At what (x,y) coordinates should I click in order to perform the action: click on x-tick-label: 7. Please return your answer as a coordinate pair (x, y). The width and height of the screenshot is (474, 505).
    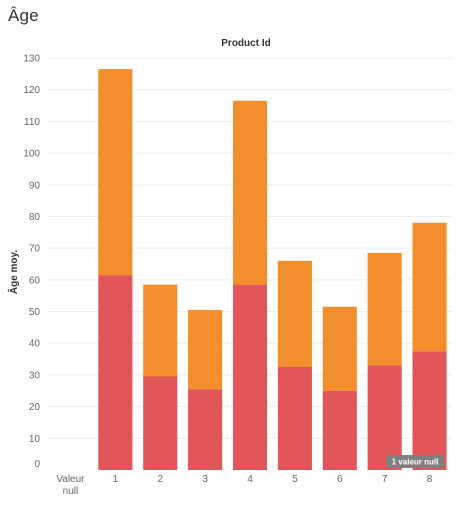
    Looking at the image, I should click on (385, 479).